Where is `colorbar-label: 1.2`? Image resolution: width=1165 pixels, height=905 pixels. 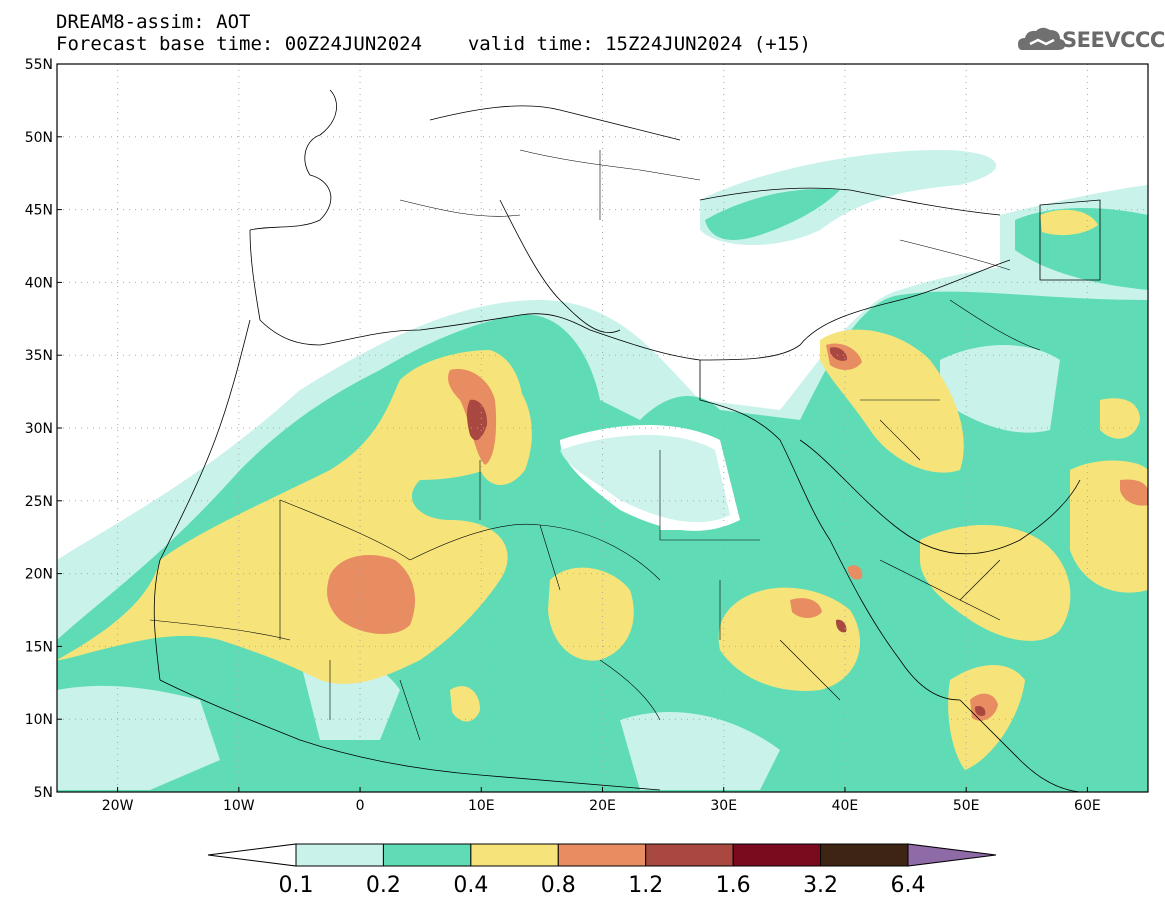
colorbar-label: 1.2 is located at coordinates (645, 885).